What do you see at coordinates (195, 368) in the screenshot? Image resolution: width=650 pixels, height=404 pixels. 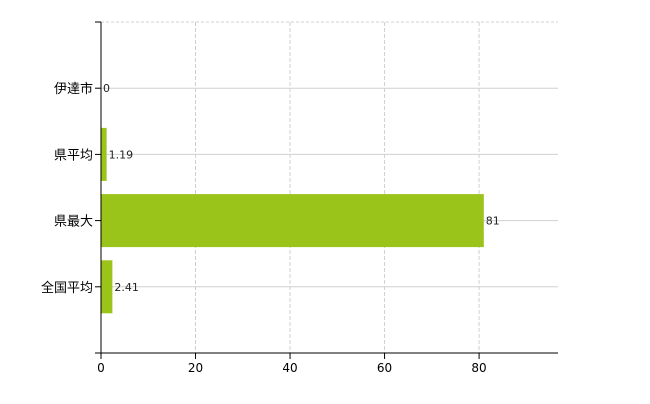 I see `x-tick-label: 20` at bounding box center [195, 368].